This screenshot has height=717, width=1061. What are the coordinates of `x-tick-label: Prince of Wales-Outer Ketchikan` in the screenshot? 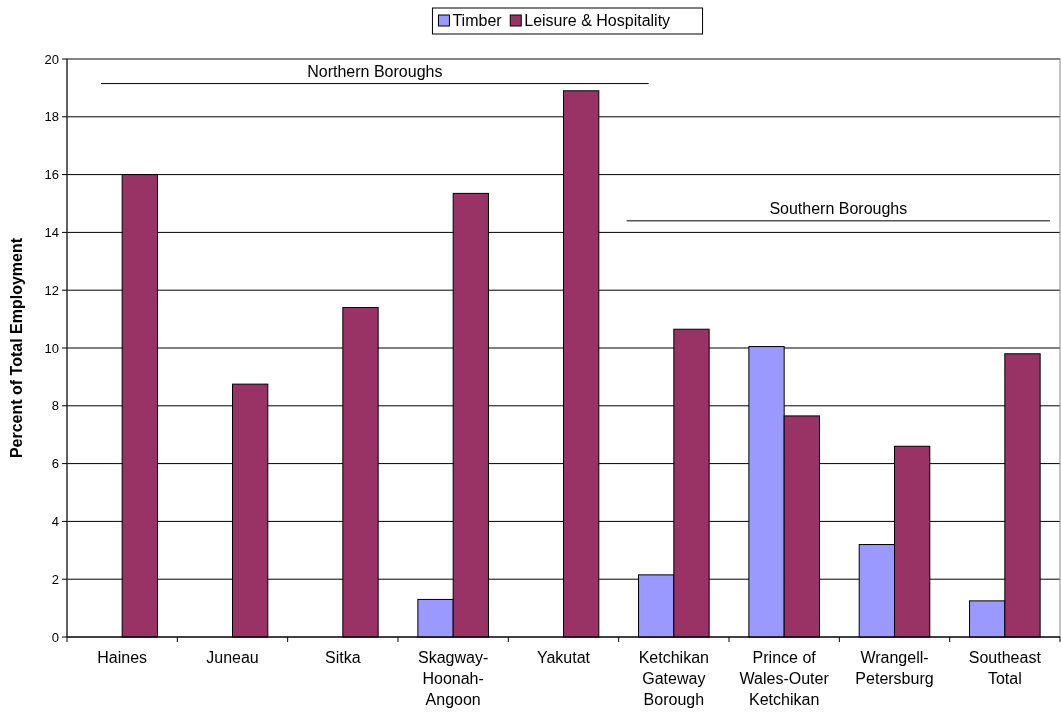 It's located at (784, 678).